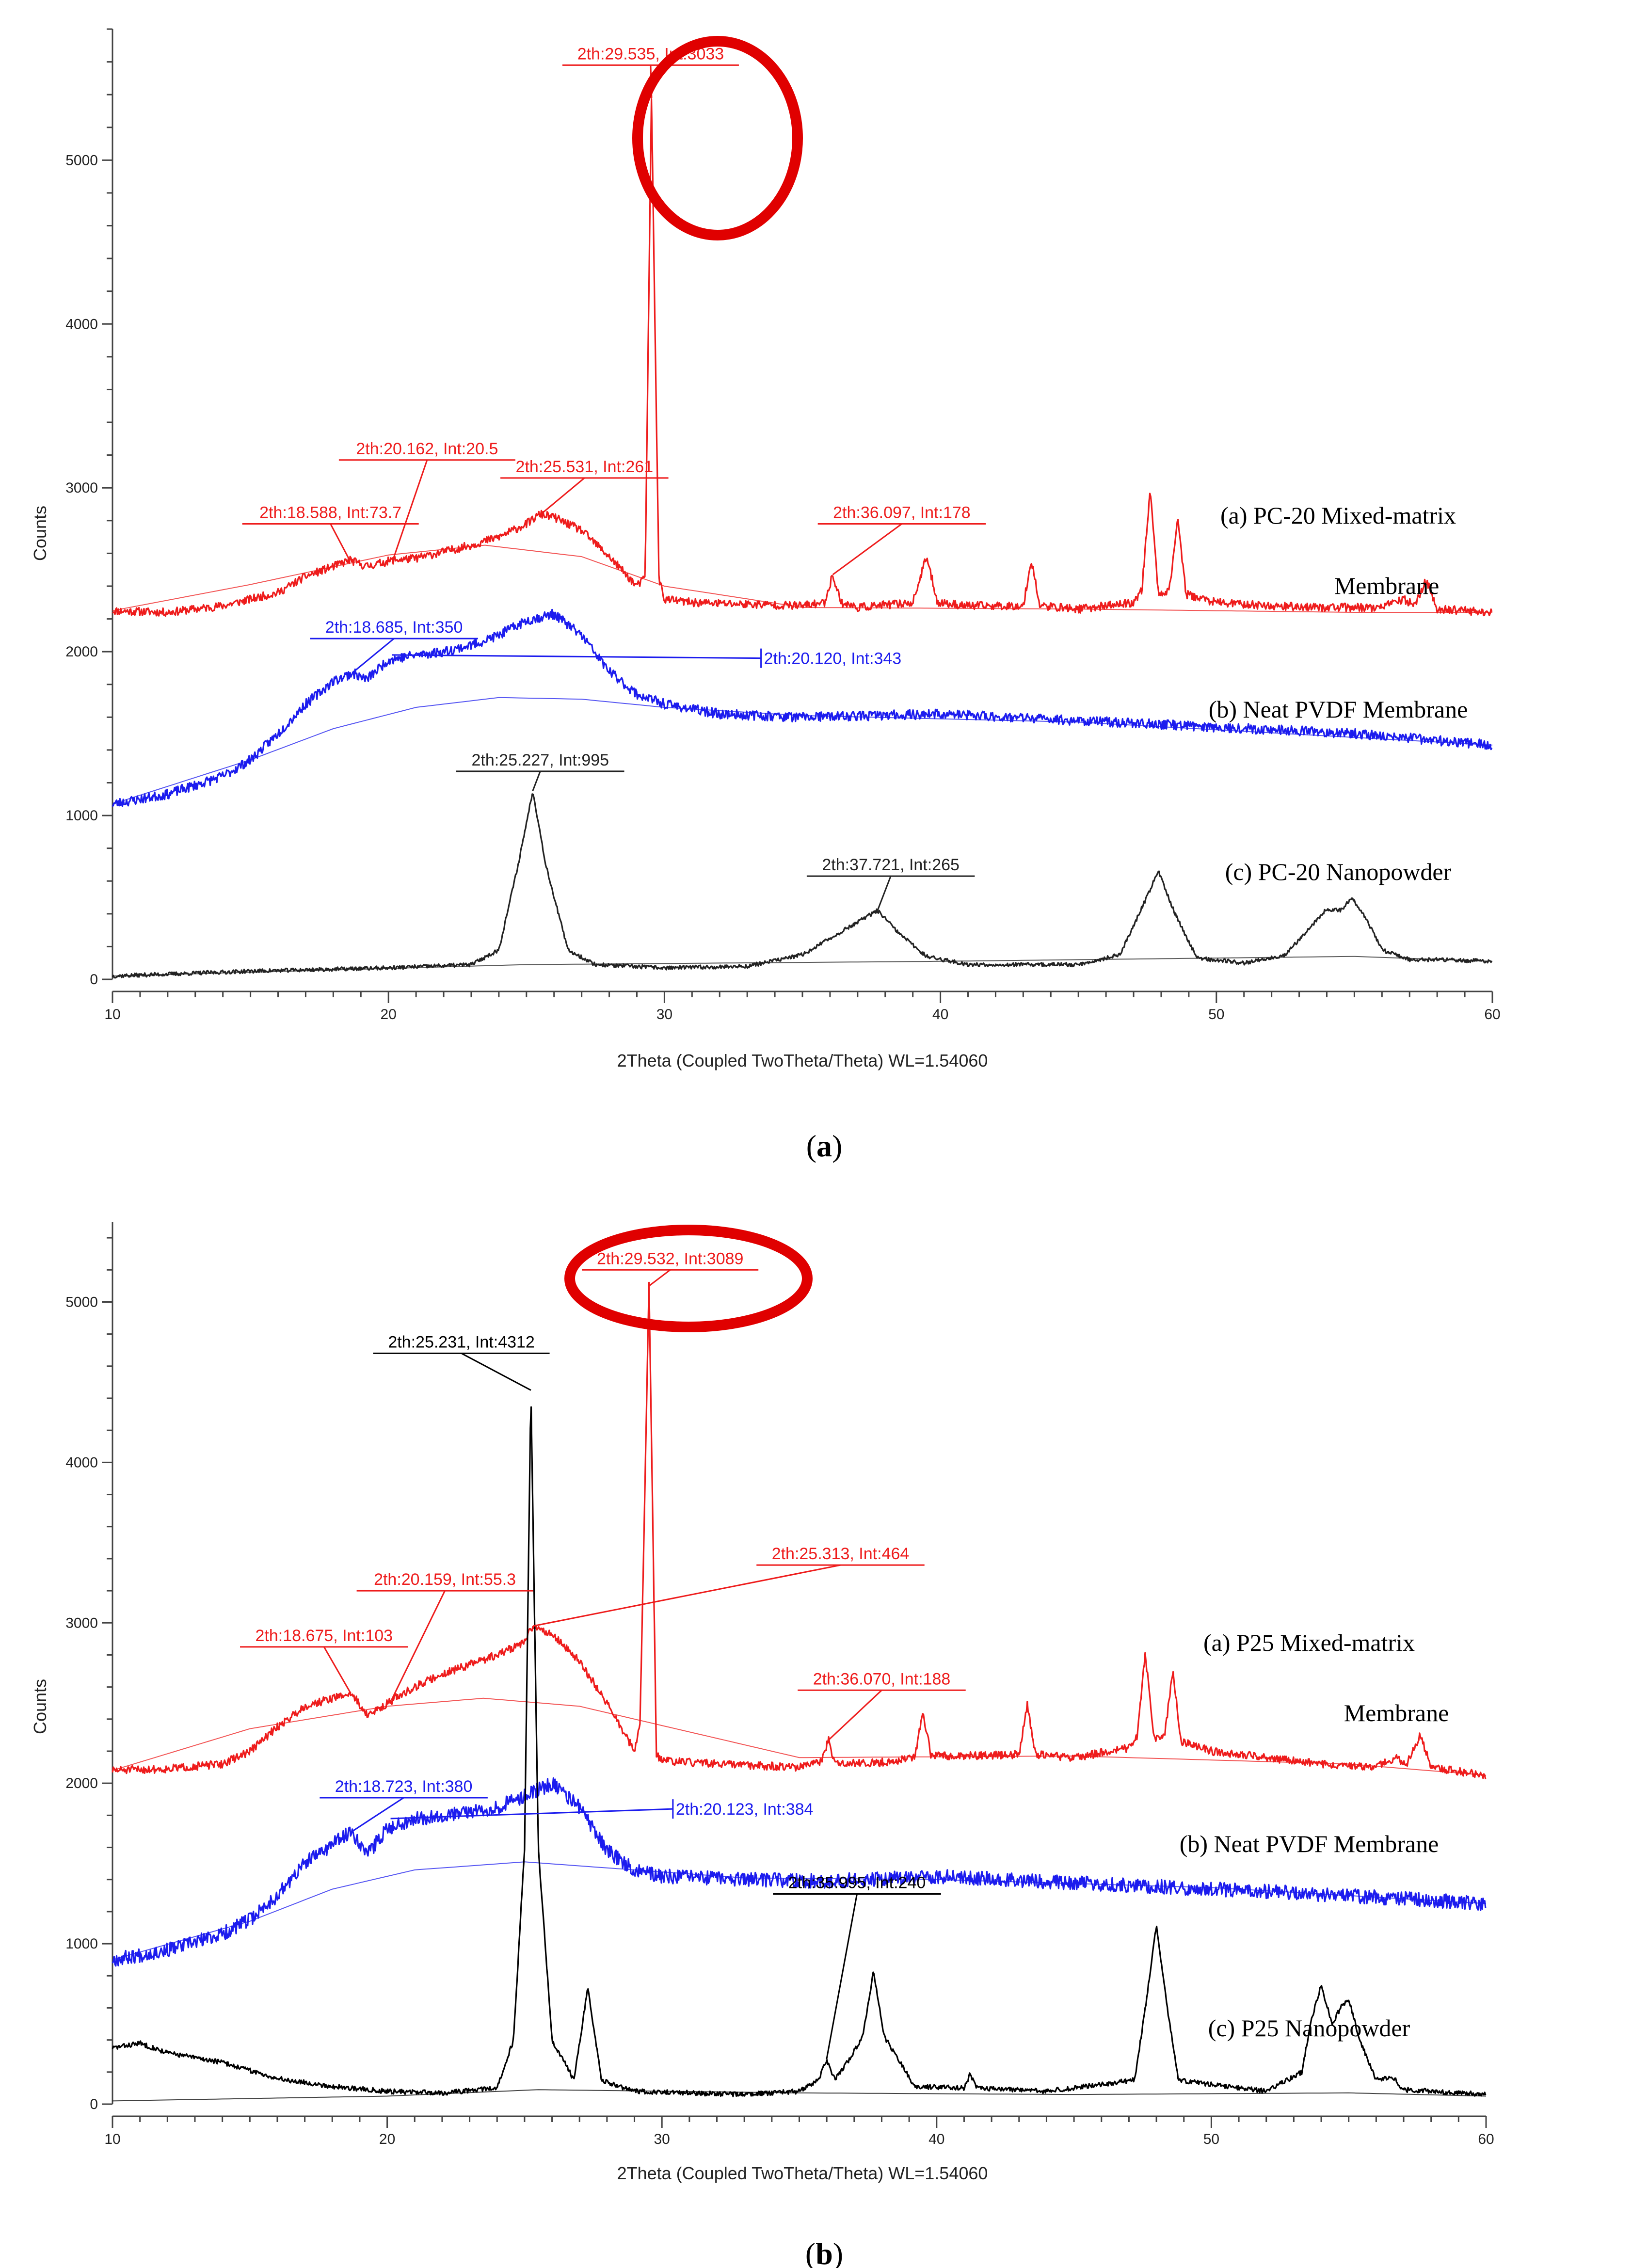 The height and width of the screenshot is (2268, 1648). What do you see at coordinates (427, 449) in the screenshot?
I see `panel-a-peak-label: 2th:20.162, Int:20.5` at bounding box center [427, 449].